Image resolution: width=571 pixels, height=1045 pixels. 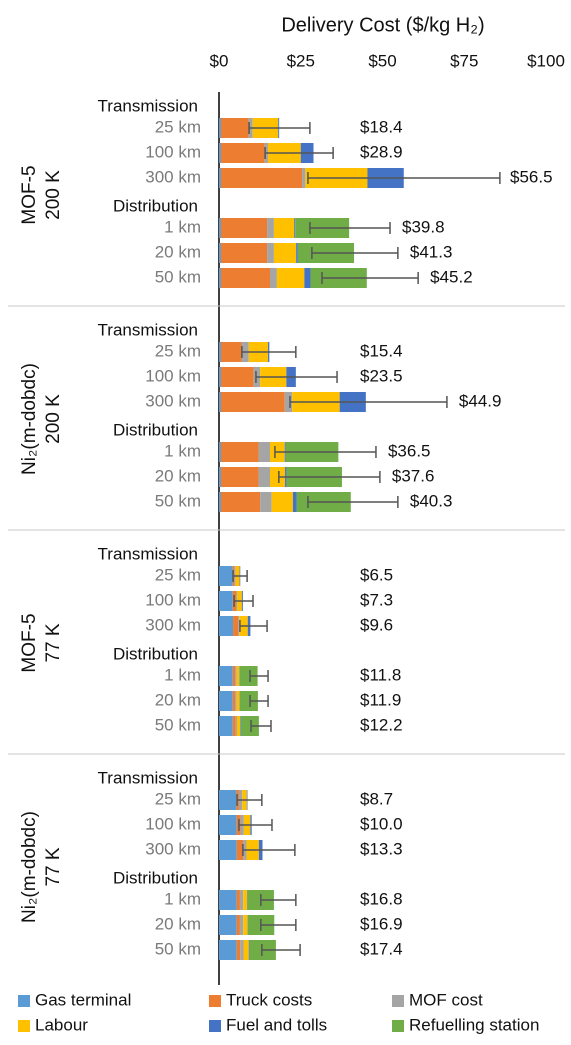 I want to click on chart-title: Delivery Cost ($/kg H₂), so click(x=382, y=25).